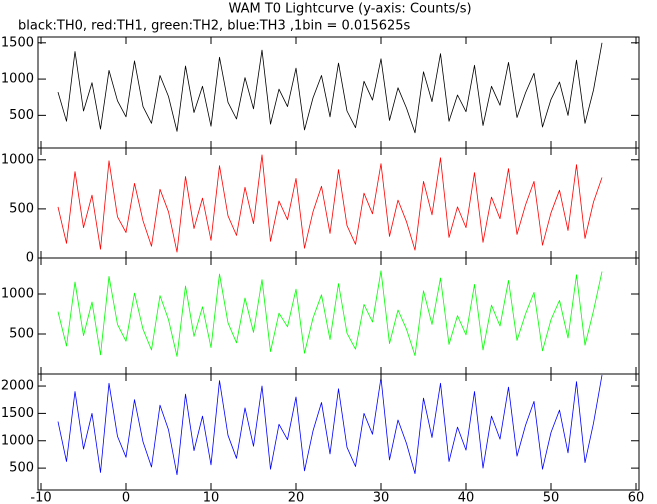  What do you see at coordinates (40, 497) in the screenshot?
I see `x-tick-label: -10` at bounding box center [40, 497].